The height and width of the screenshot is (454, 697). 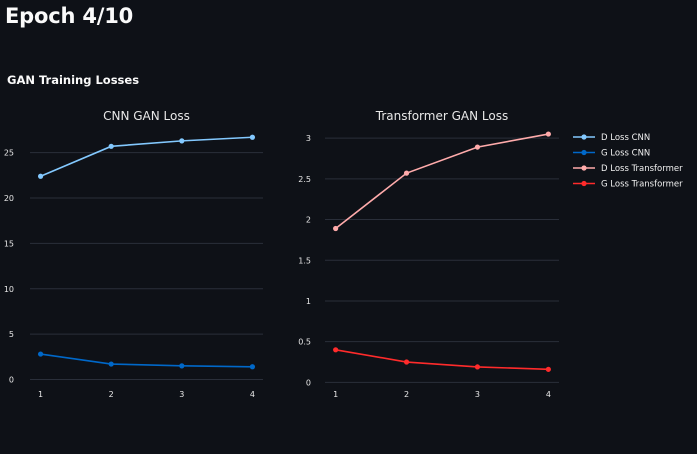 I want to click on page-title: Epoch 4/10, so click(x=69, y=16).